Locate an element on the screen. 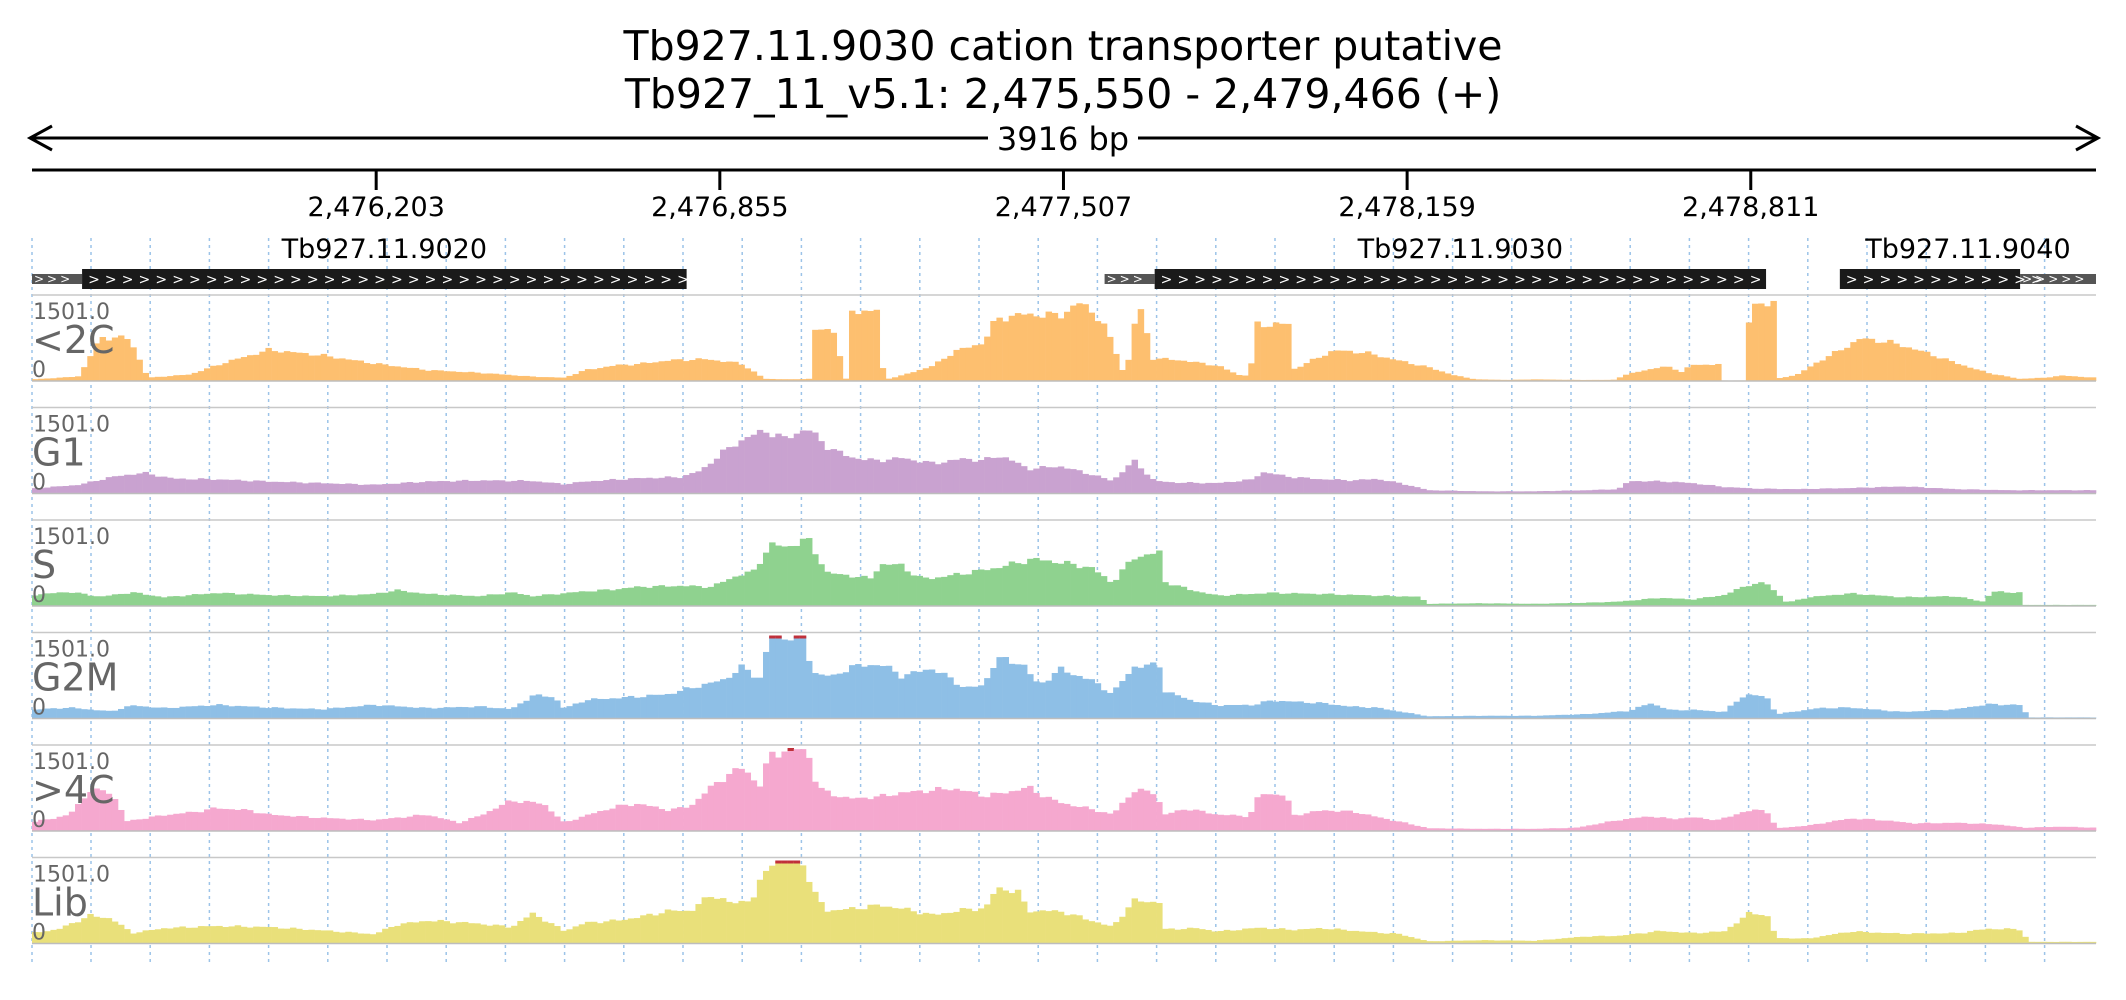 The image size is (2126, 1000). track-label: <2C is located at coordinates (73, 340).